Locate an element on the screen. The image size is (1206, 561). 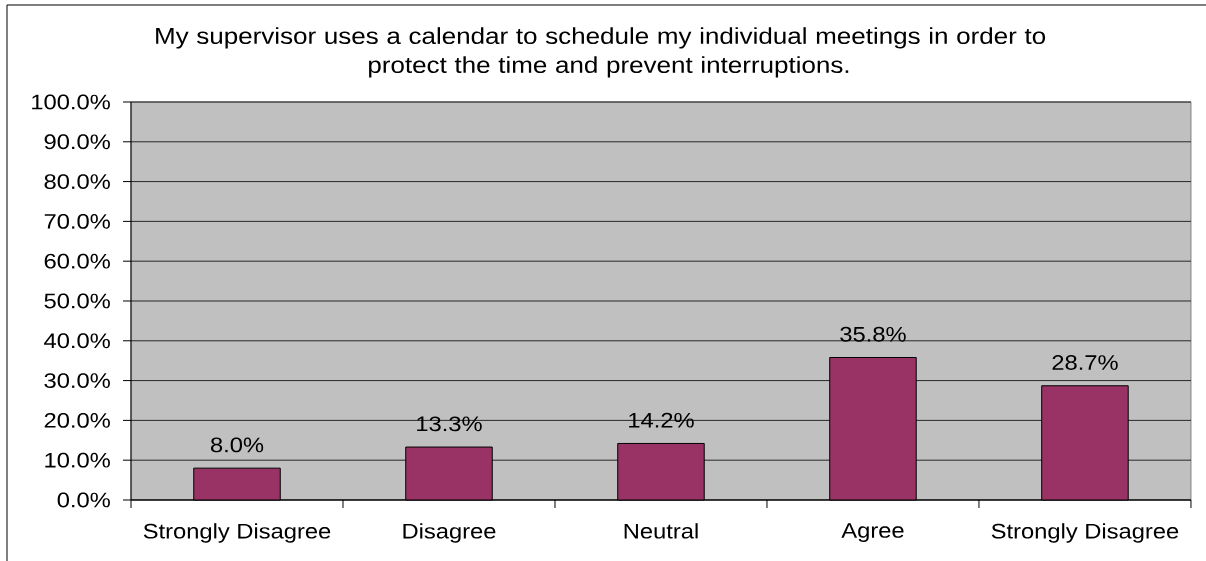
y-tick-label: 90.0% is located at coordinates (77, 142).